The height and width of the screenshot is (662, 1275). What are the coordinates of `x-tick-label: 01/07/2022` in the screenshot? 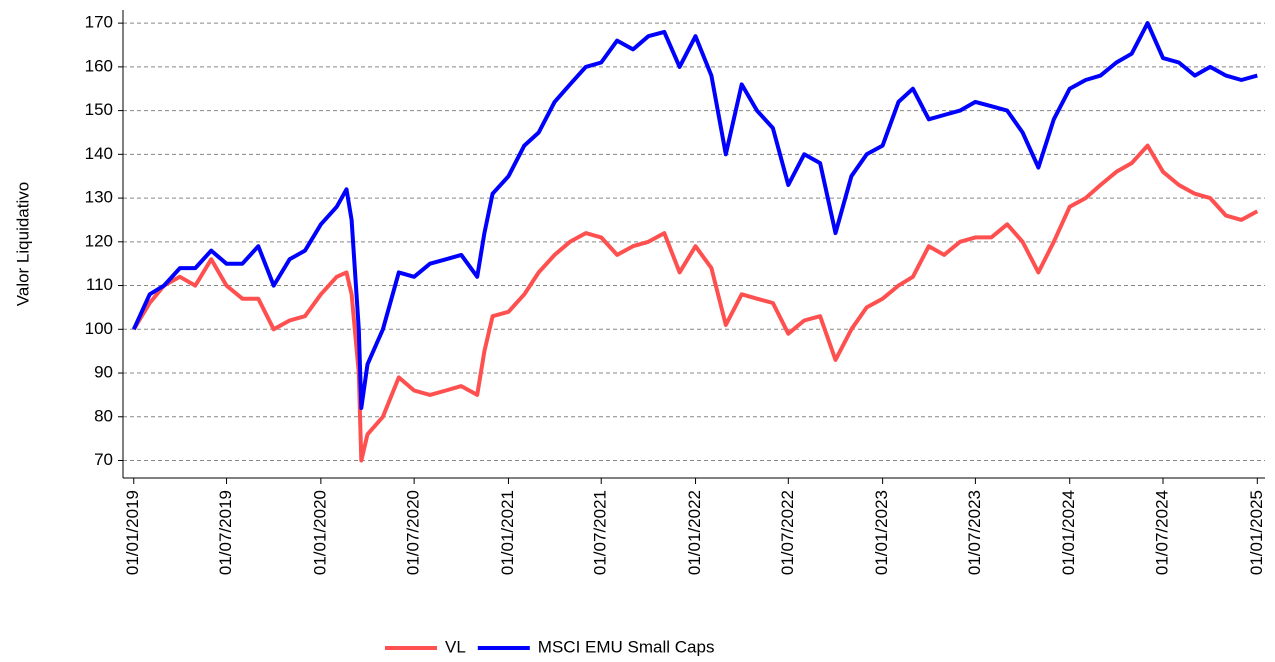 It's located at (787, 532).